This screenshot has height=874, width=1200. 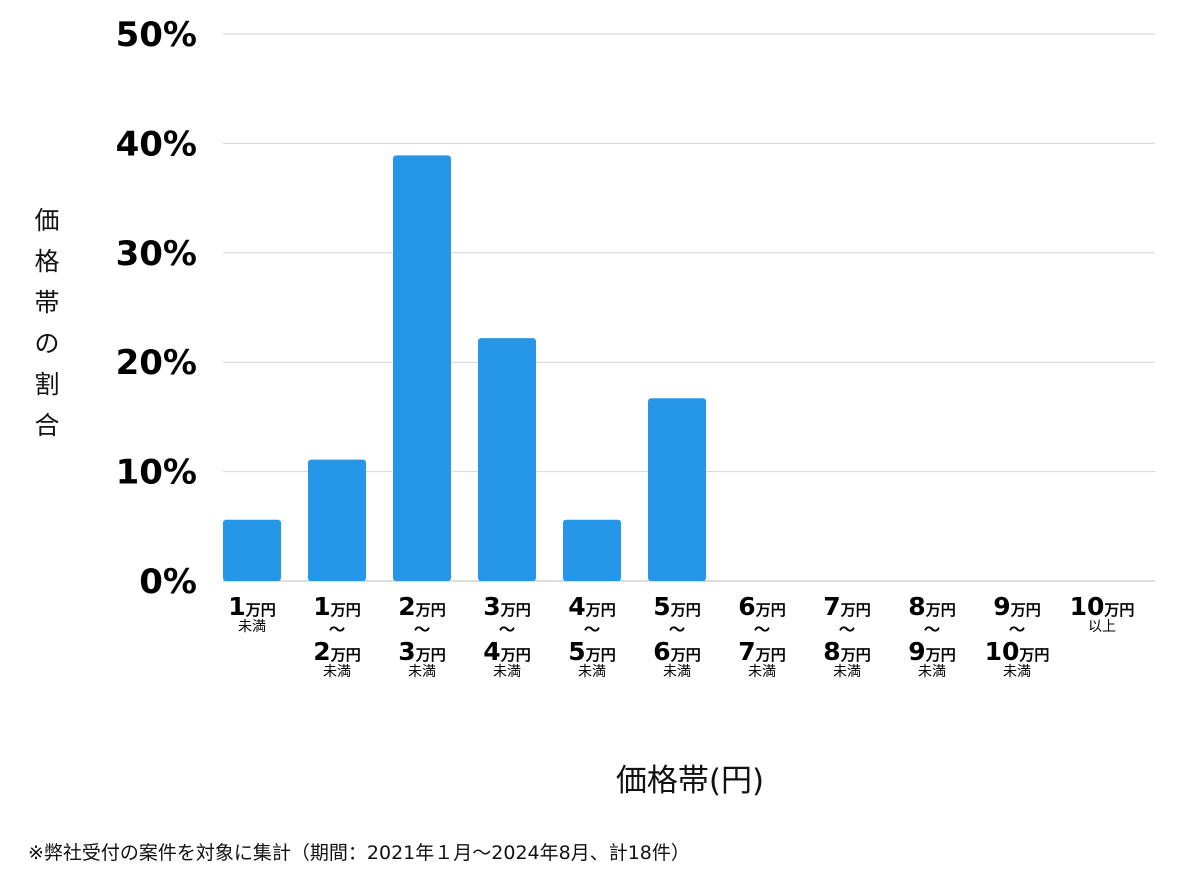 What do you see at coordinates (507, 636) in the screenshot?
I see `x-tick-label: 3万円〜 4万円 未満` at bounding box center [507, 636].